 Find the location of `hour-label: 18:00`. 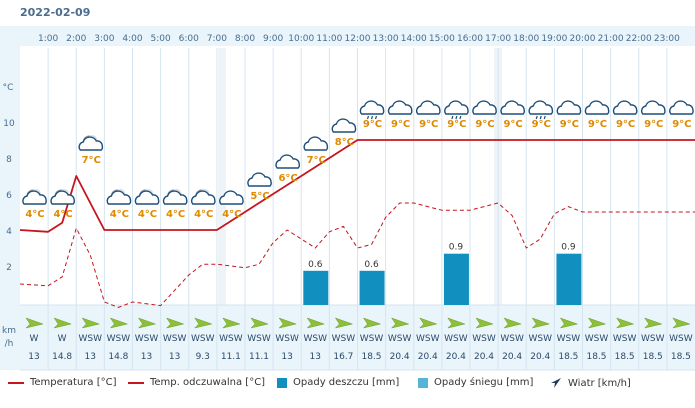

hour-label: 18:00 is located at coordinates (526, 39).